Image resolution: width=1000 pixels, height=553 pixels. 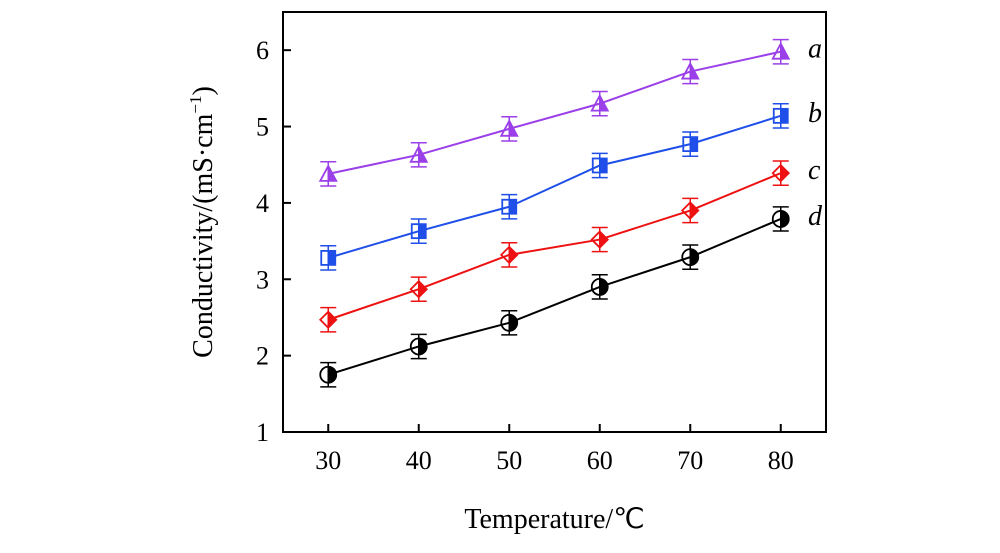 I want to click on y-axis-title: Conductivity/(mS·cm−1), so click(x=202, y=222).